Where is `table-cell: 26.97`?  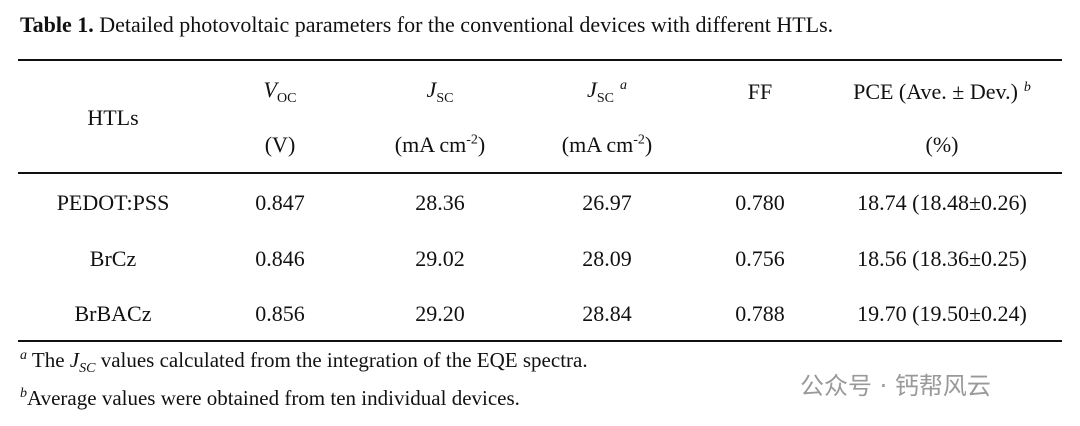
table-cell: 26.97 is located at coordinates (607, 202).